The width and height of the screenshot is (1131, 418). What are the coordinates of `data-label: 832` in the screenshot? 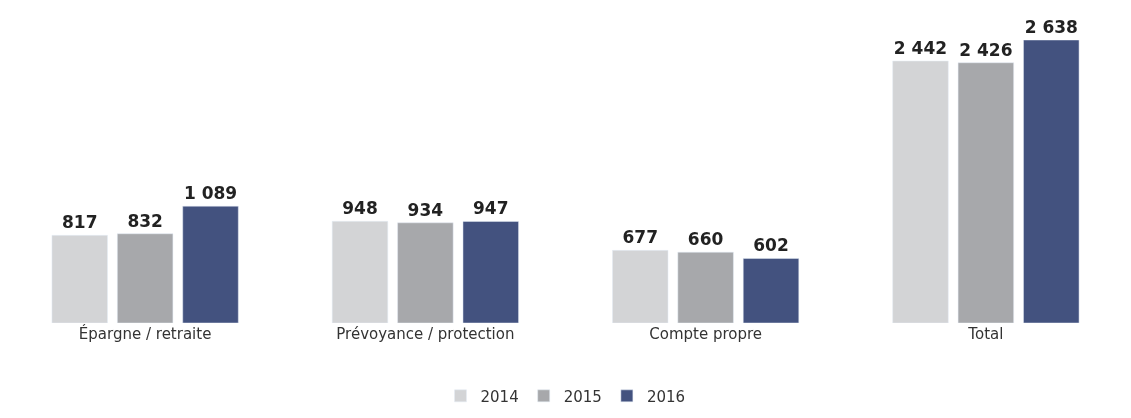 It's located at (145, 220).